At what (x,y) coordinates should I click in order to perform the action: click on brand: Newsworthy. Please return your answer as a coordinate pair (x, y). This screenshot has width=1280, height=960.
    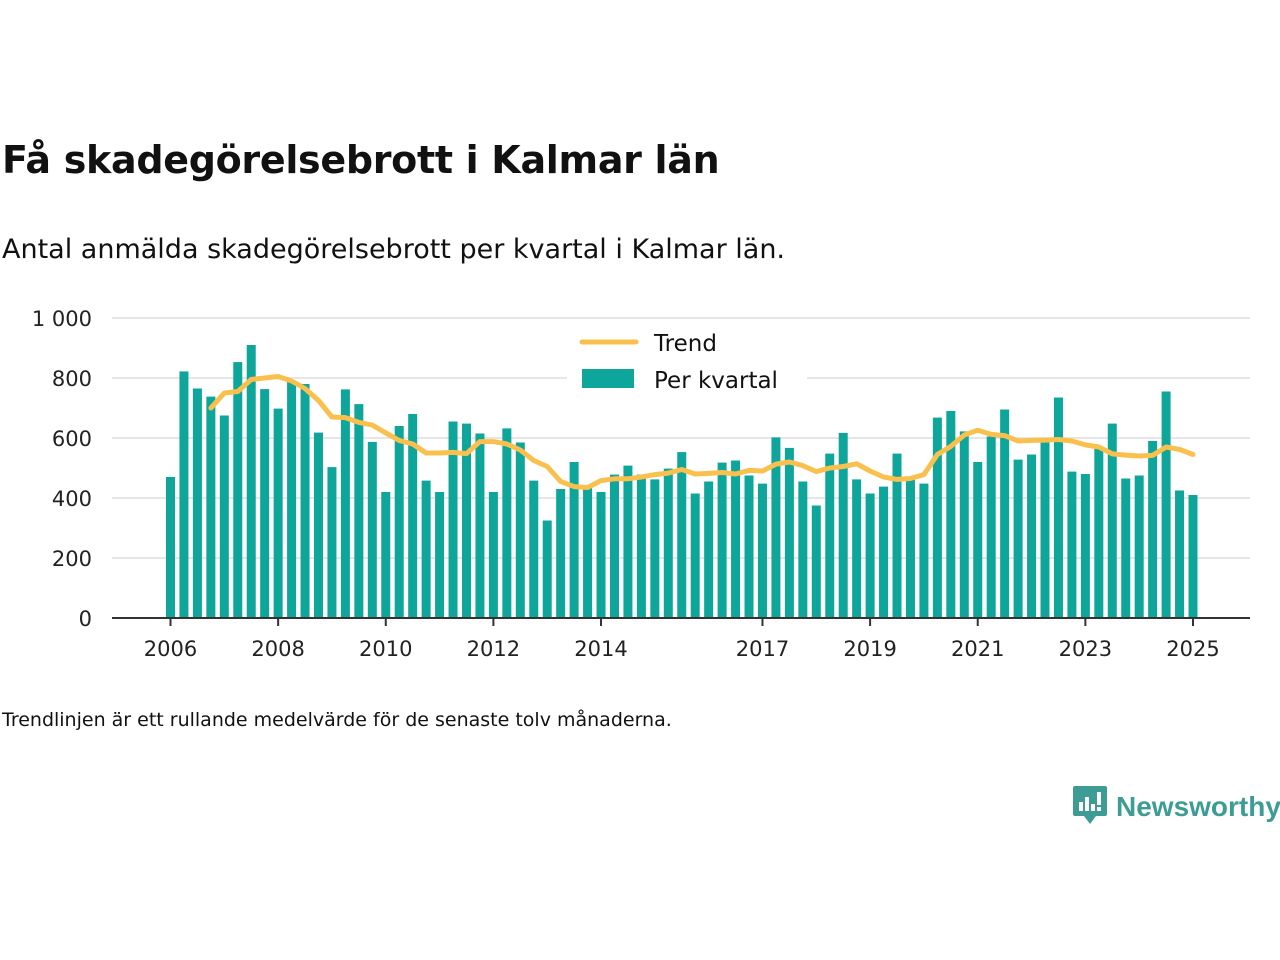
    Looking at the image, I should click on (1176, 807).